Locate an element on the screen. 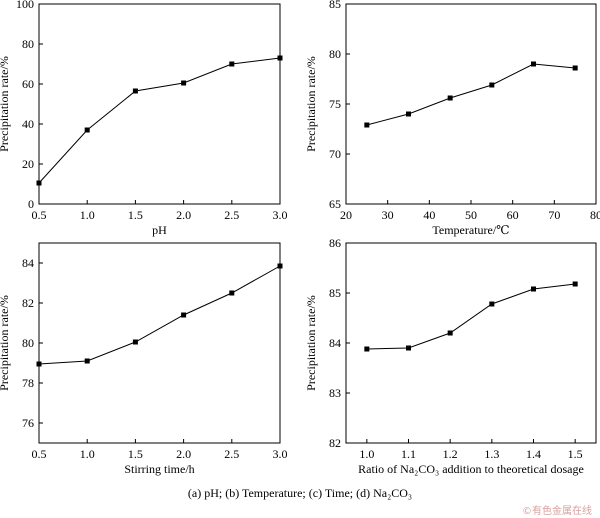 Image resolution: width=600 pixels, height=518 pixels. panel-b-x-tick-label: 40 is located at coordinates (429, 215).